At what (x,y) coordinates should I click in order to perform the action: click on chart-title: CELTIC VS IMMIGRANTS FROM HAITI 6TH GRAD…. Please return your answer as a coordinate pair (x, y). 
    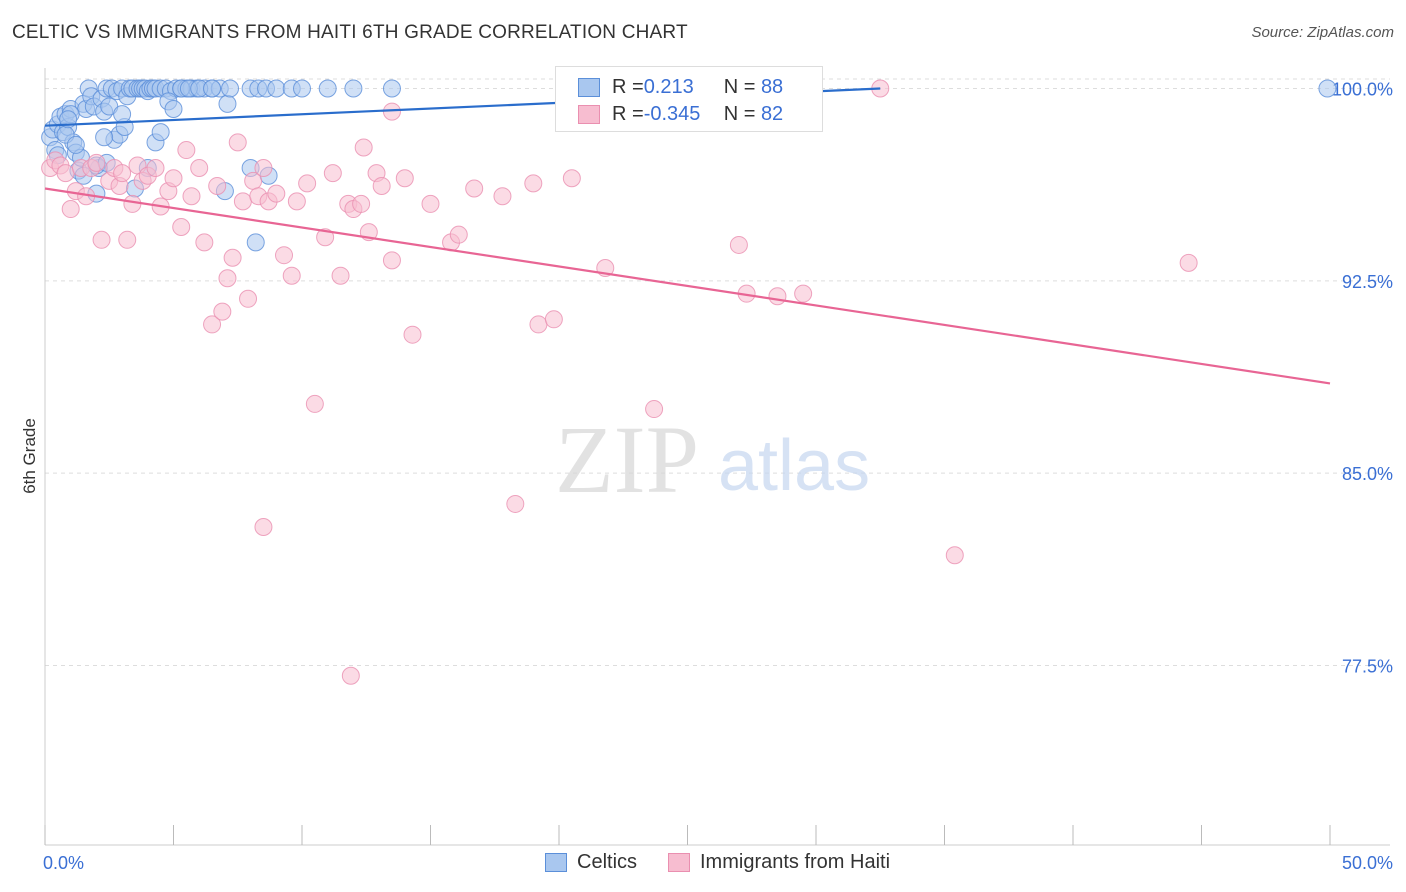
    Looking at the image, I should click on (350, 32).